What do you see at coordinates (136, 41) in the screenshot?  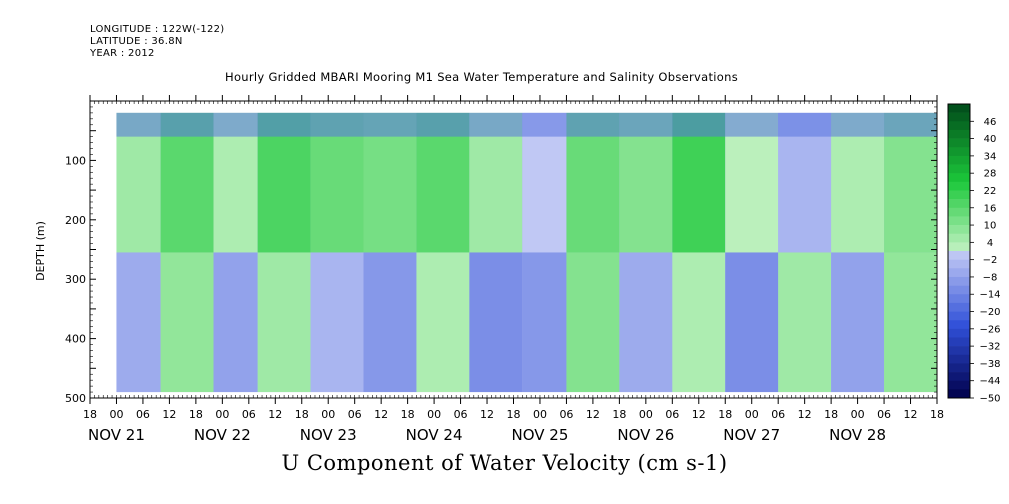 I see `latitude-label: LATITUDE : 36.8N` at bounding box center [136, 41].